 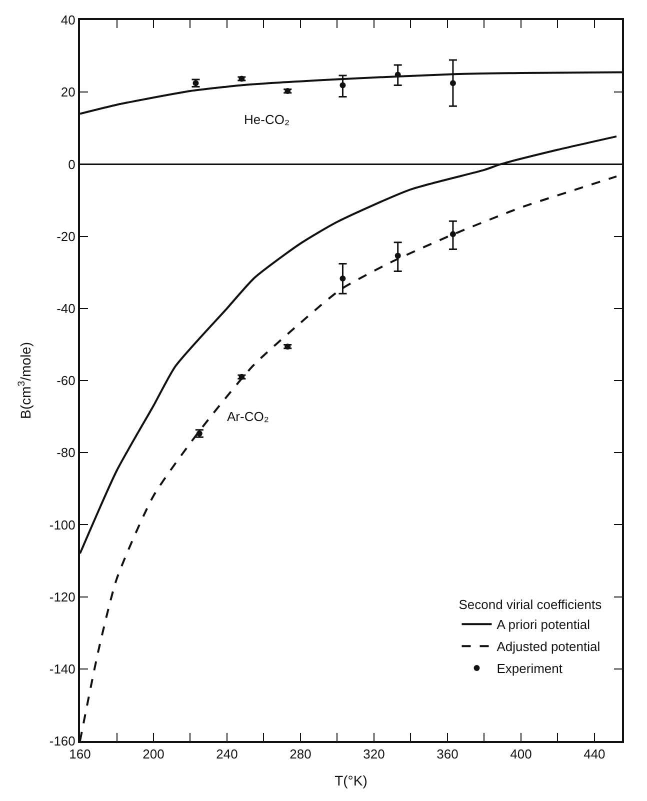 I want to click on y-tick-label: -80, so click(x=66, y=452).